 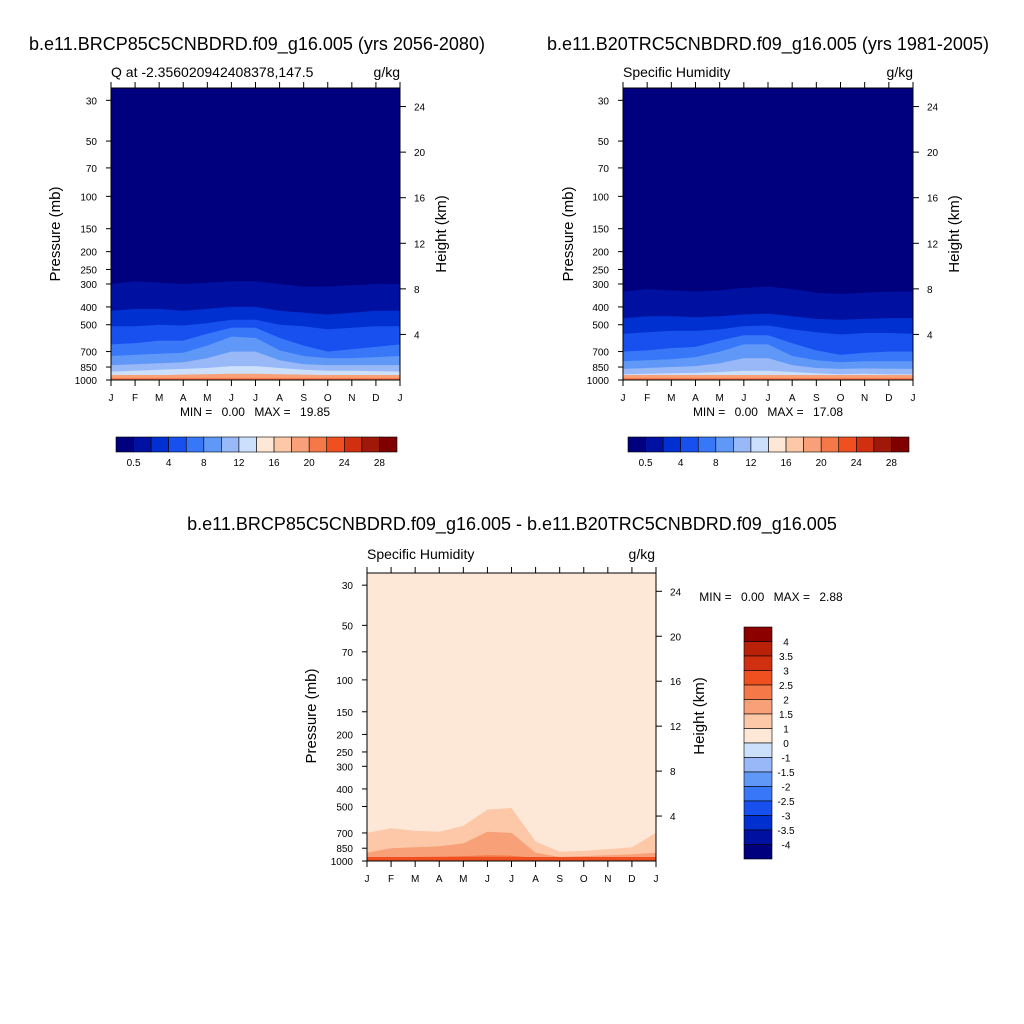 I want to click on x-tick-label: A, so click(x=792, y=398).